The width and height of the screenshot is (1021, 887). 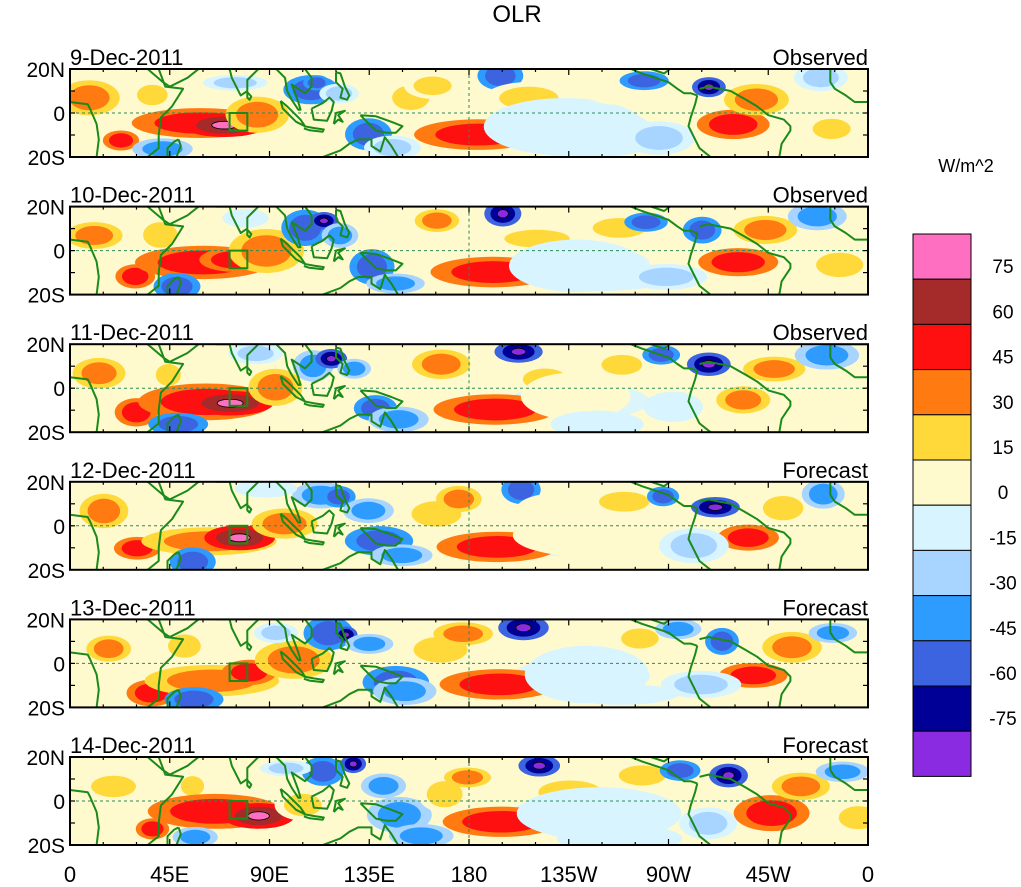 I want to click on colorbar-label: -60, so click(x=1002, y=674).